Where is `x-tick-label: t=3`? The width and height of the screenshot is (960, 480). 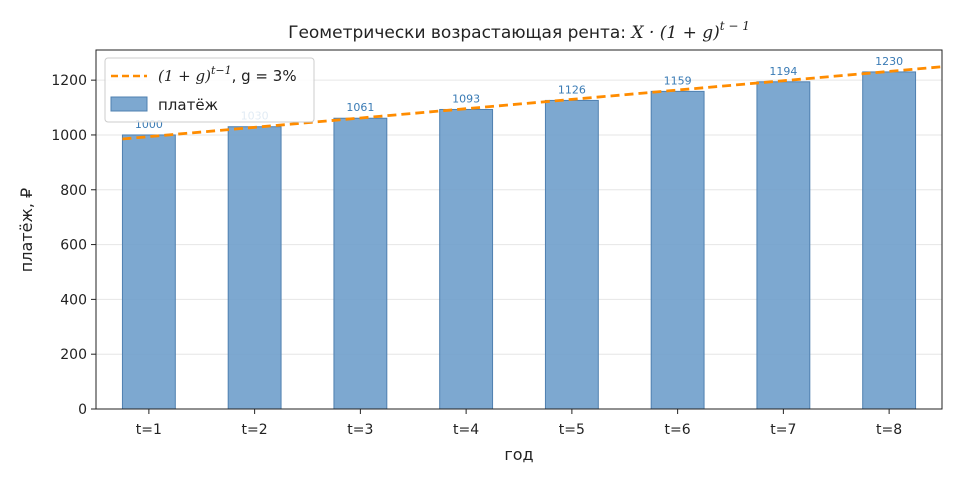 x-tick-label: t=3 is located at coordinates (360, 430).